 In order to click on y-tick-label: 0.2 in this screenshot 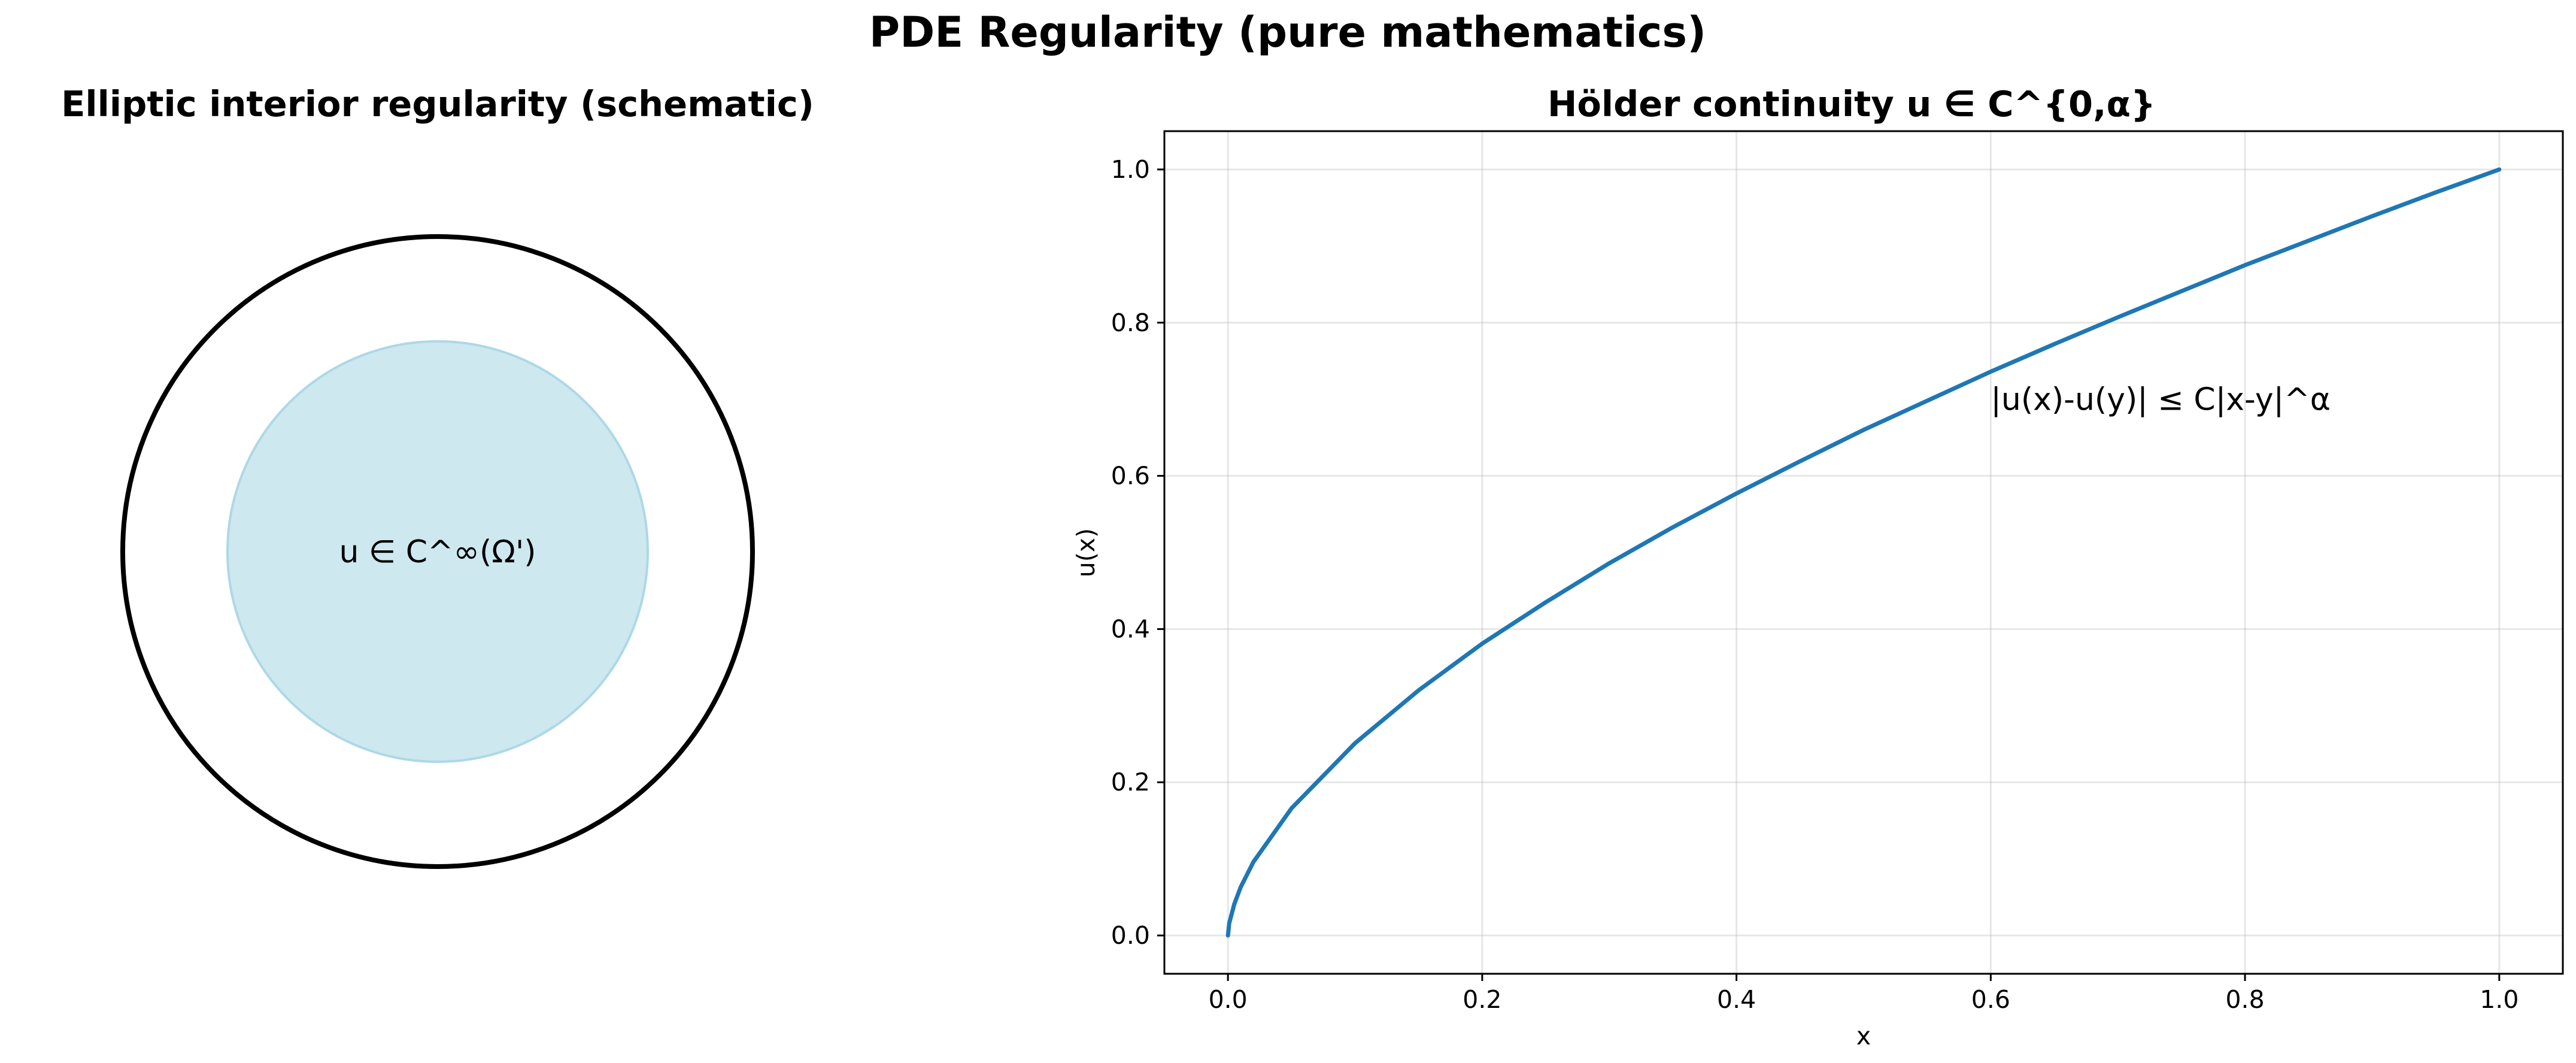, I will do `click(1130, 782)`.